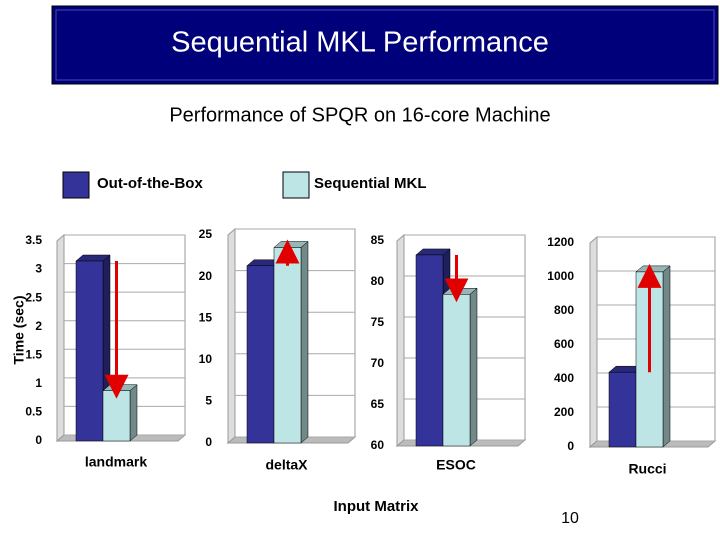 The image size is (720, 540). I want to click on title-box, so click(385, 45).